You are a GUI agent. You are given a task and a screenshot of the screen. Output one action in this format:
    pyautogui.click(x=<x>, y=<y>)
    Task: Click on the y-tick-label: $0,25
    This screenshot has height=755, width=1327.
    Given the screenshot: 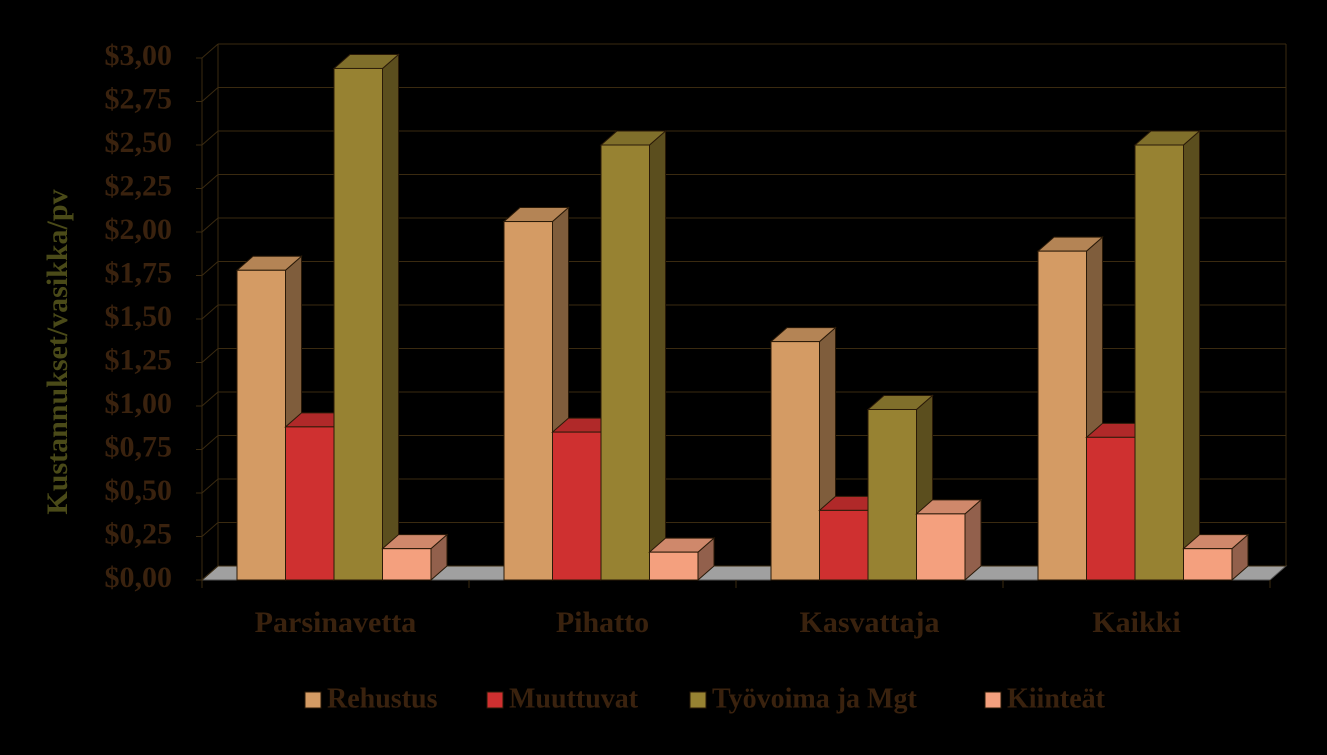 What is the action you would take?
    pyautogui.click(x=139, y=533)
    